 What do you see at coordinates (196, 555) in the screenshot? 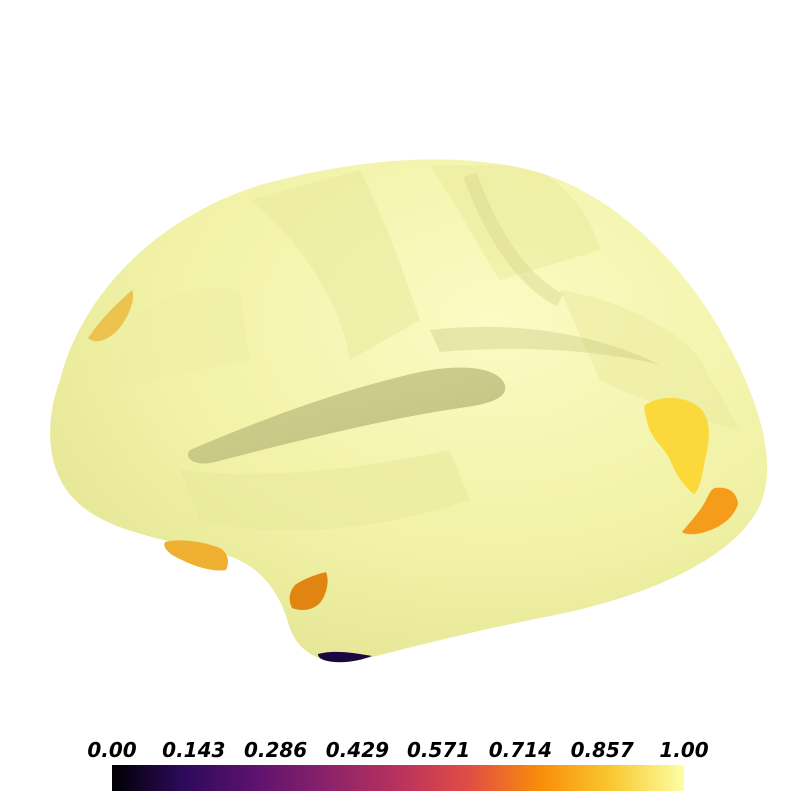
I see `region-temporal-pole` at bounding box center [196, 555].